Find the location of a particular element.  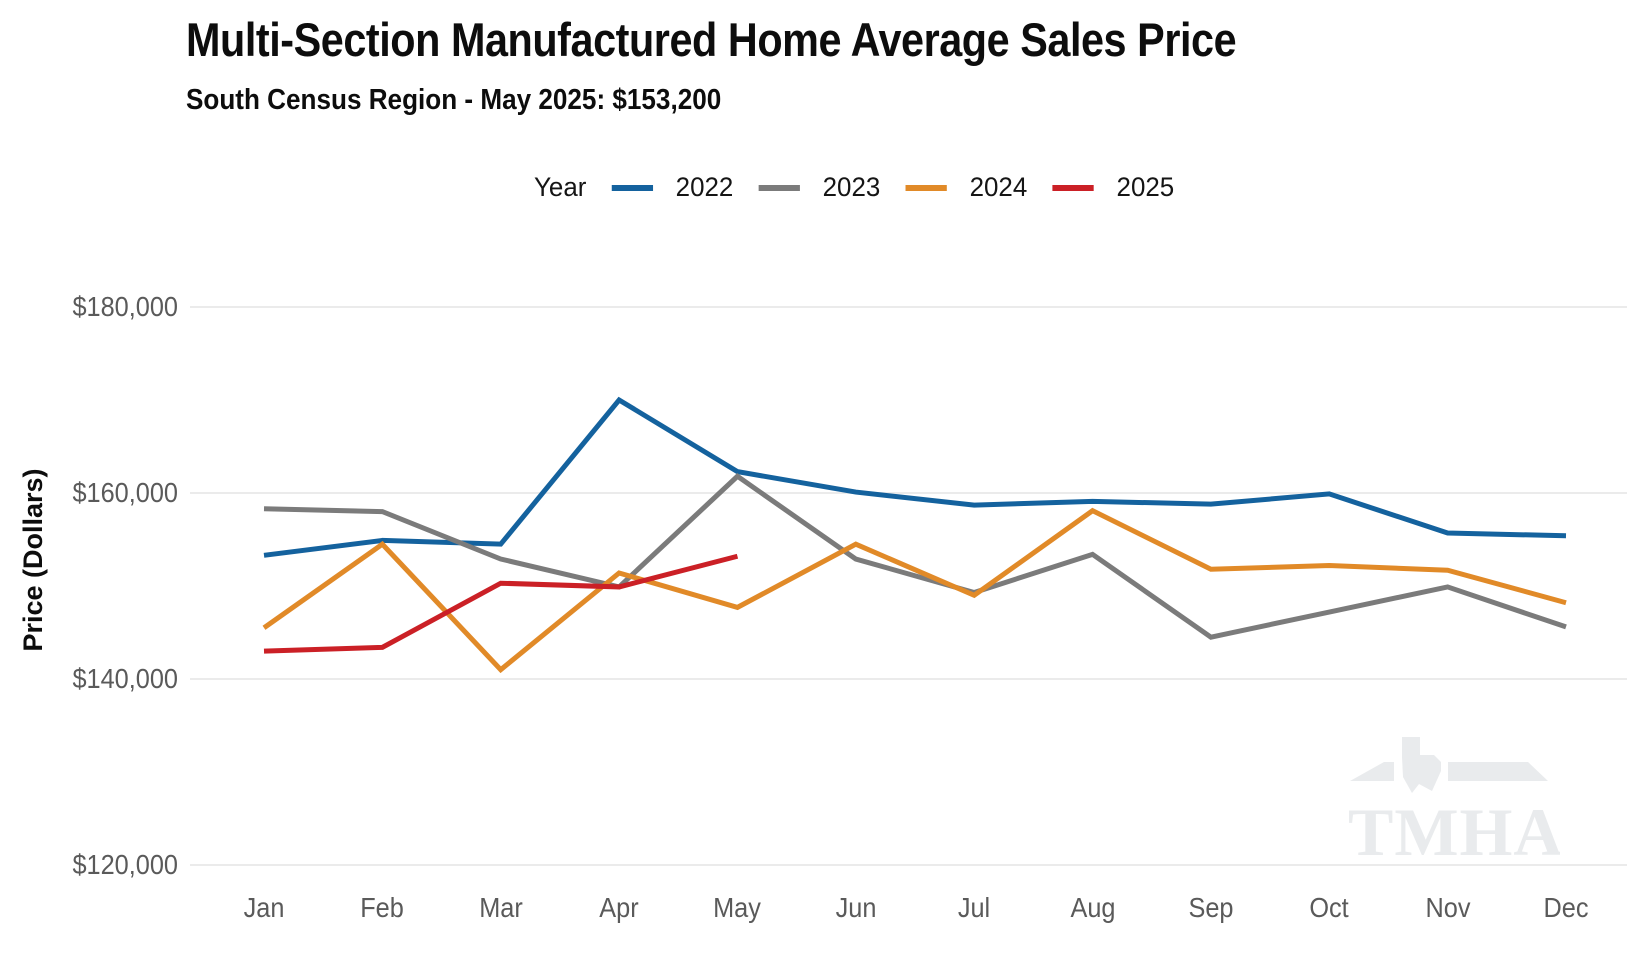

y-tick-label: $180,000 is located at coordinates (125, 306).